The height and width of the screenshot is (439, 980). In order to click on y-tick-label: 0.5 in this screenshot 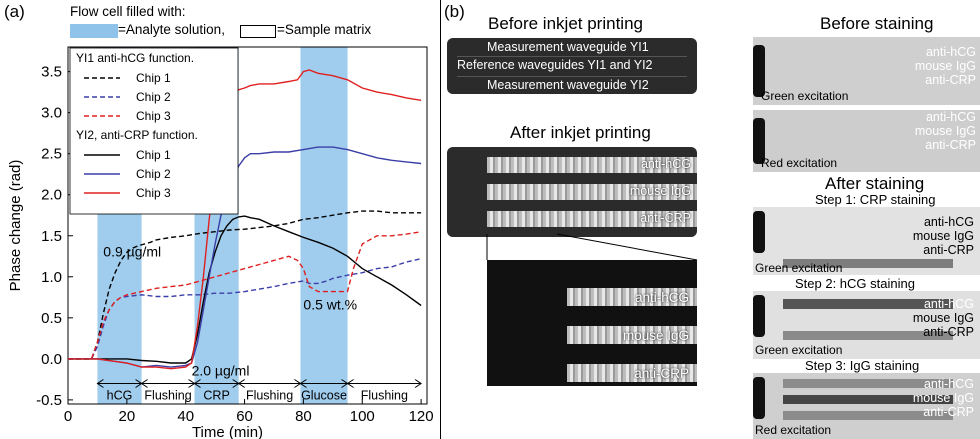, I will do `click(51, 318)`.